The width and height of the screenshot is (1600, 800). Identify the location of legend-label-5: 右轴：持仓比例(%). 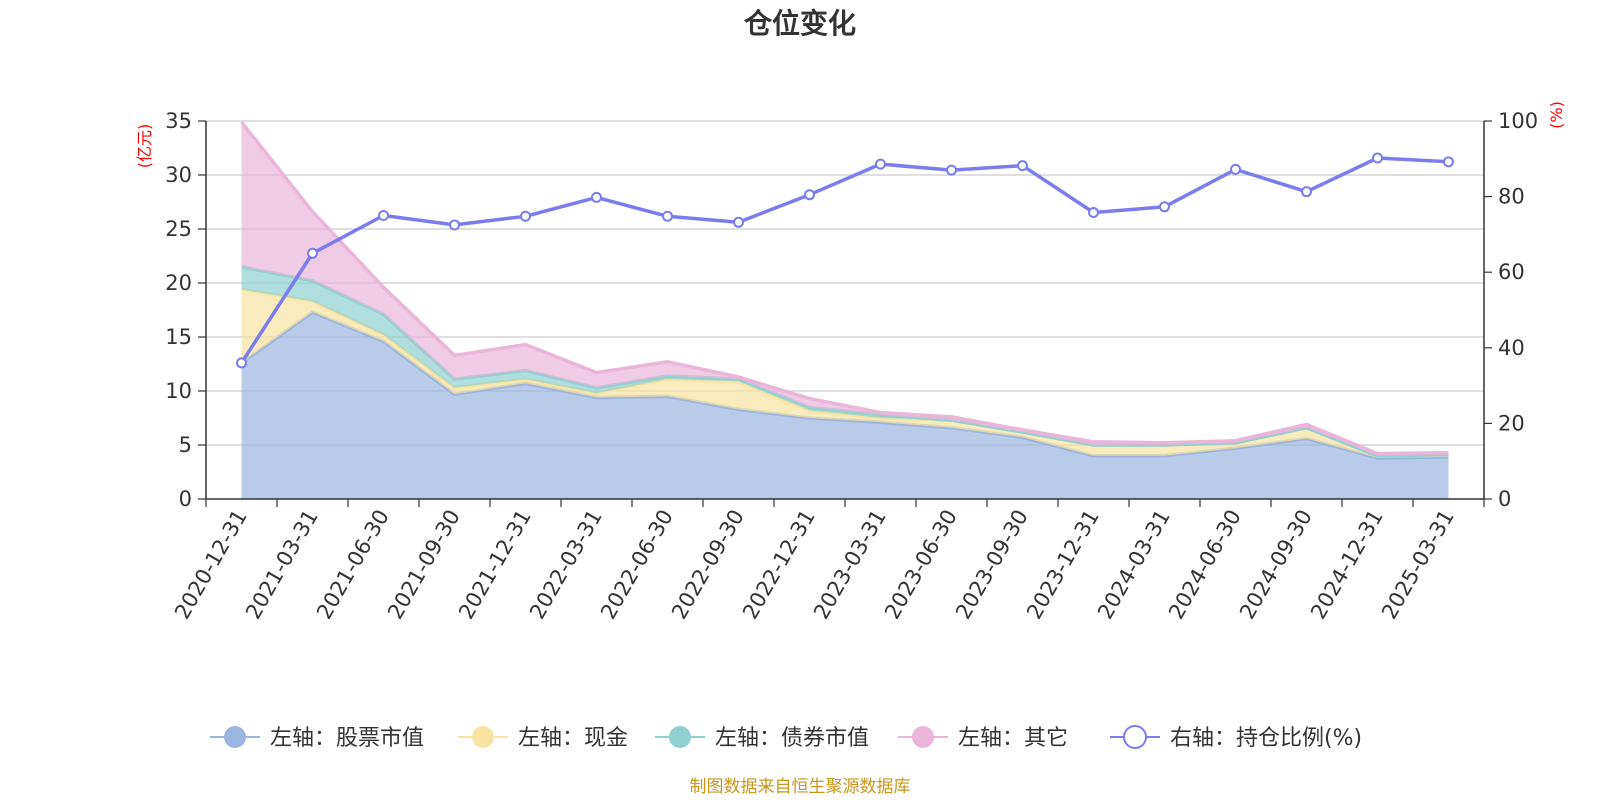
(1266, 738).